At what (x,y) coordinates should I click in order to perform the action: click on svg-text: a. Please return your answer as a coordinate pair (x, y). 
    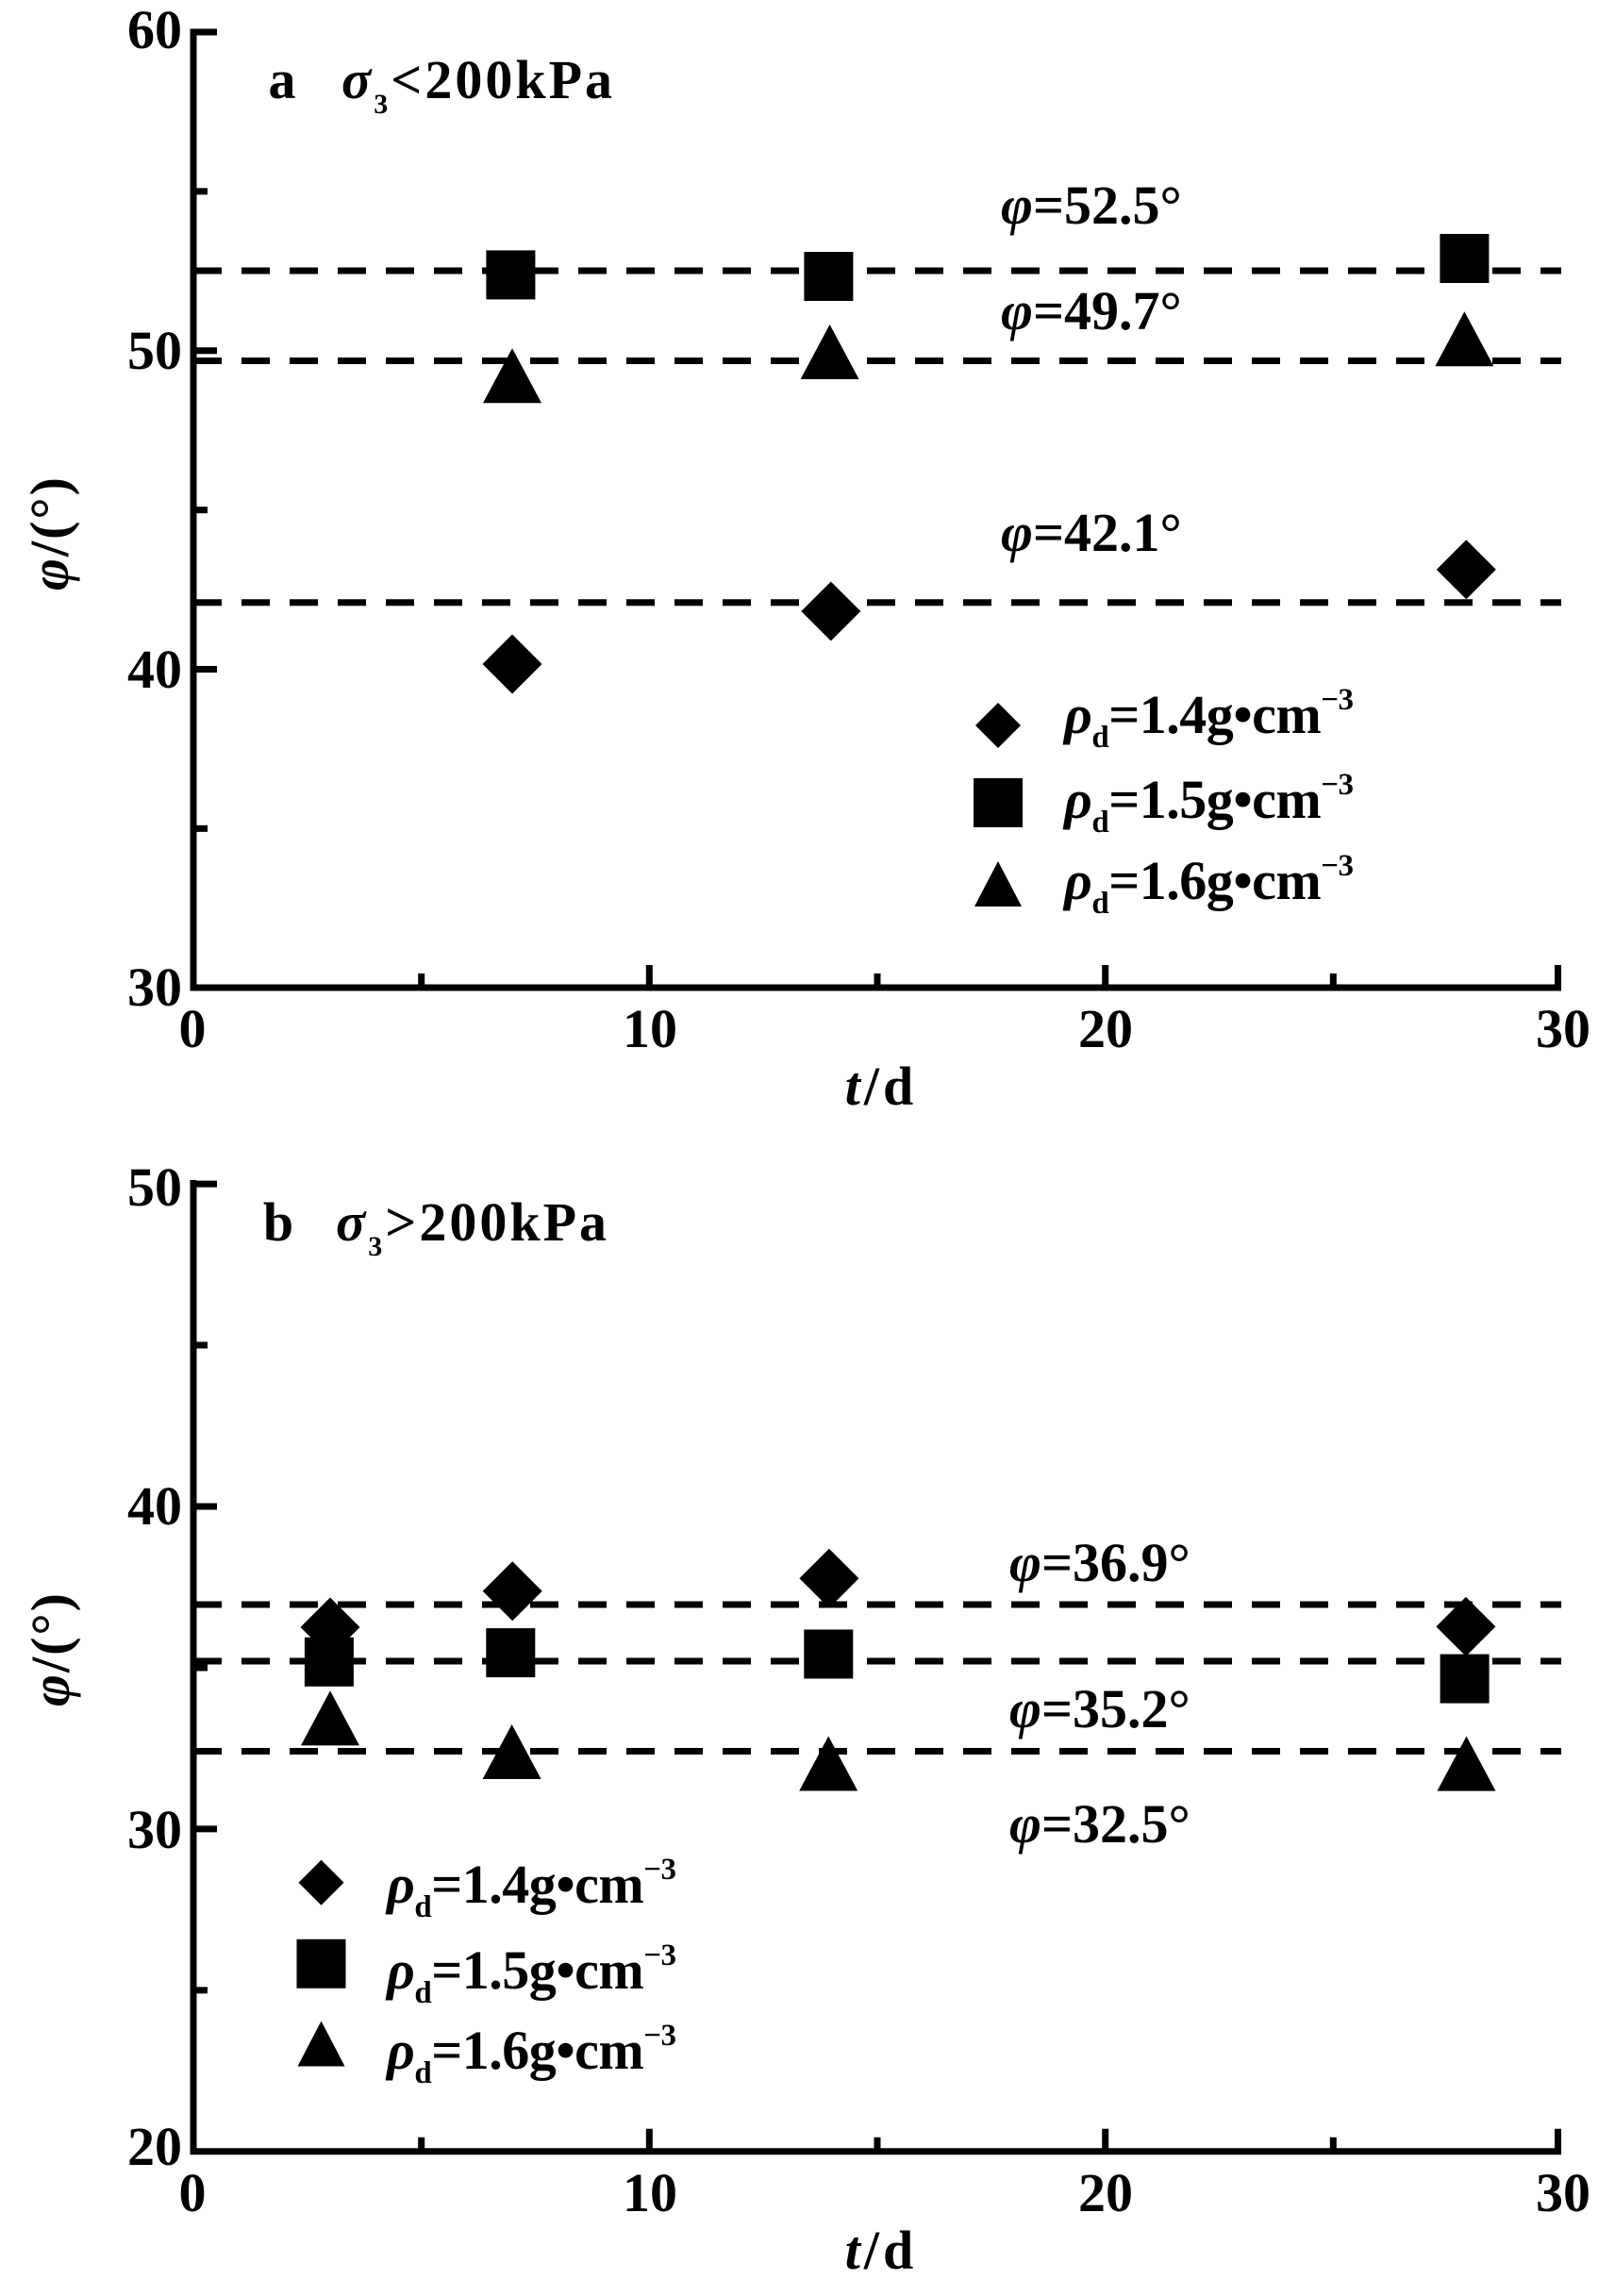
    Looking at the image, I should click on (282, 79).